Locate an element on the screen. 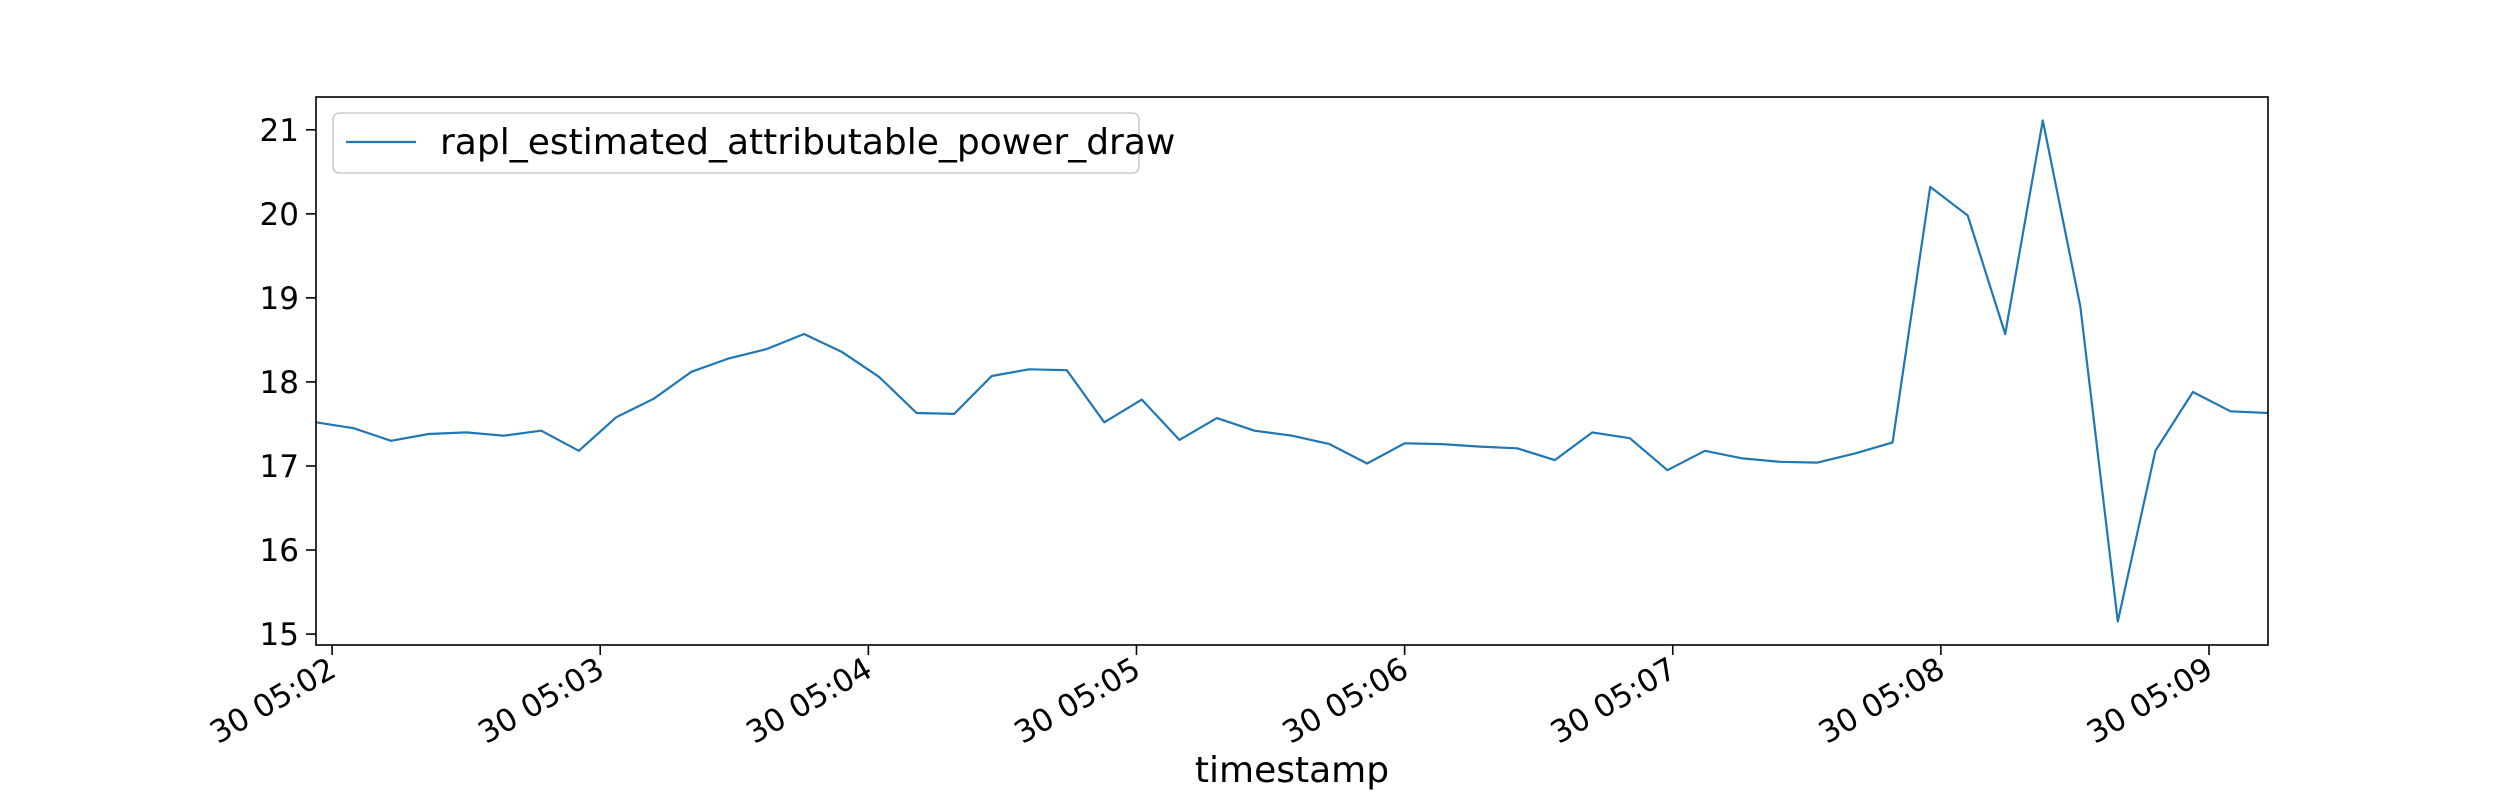 The height and width of the screenshot is (800, 2500). y-tick-label: 18 is located at coordinates (279, 383).